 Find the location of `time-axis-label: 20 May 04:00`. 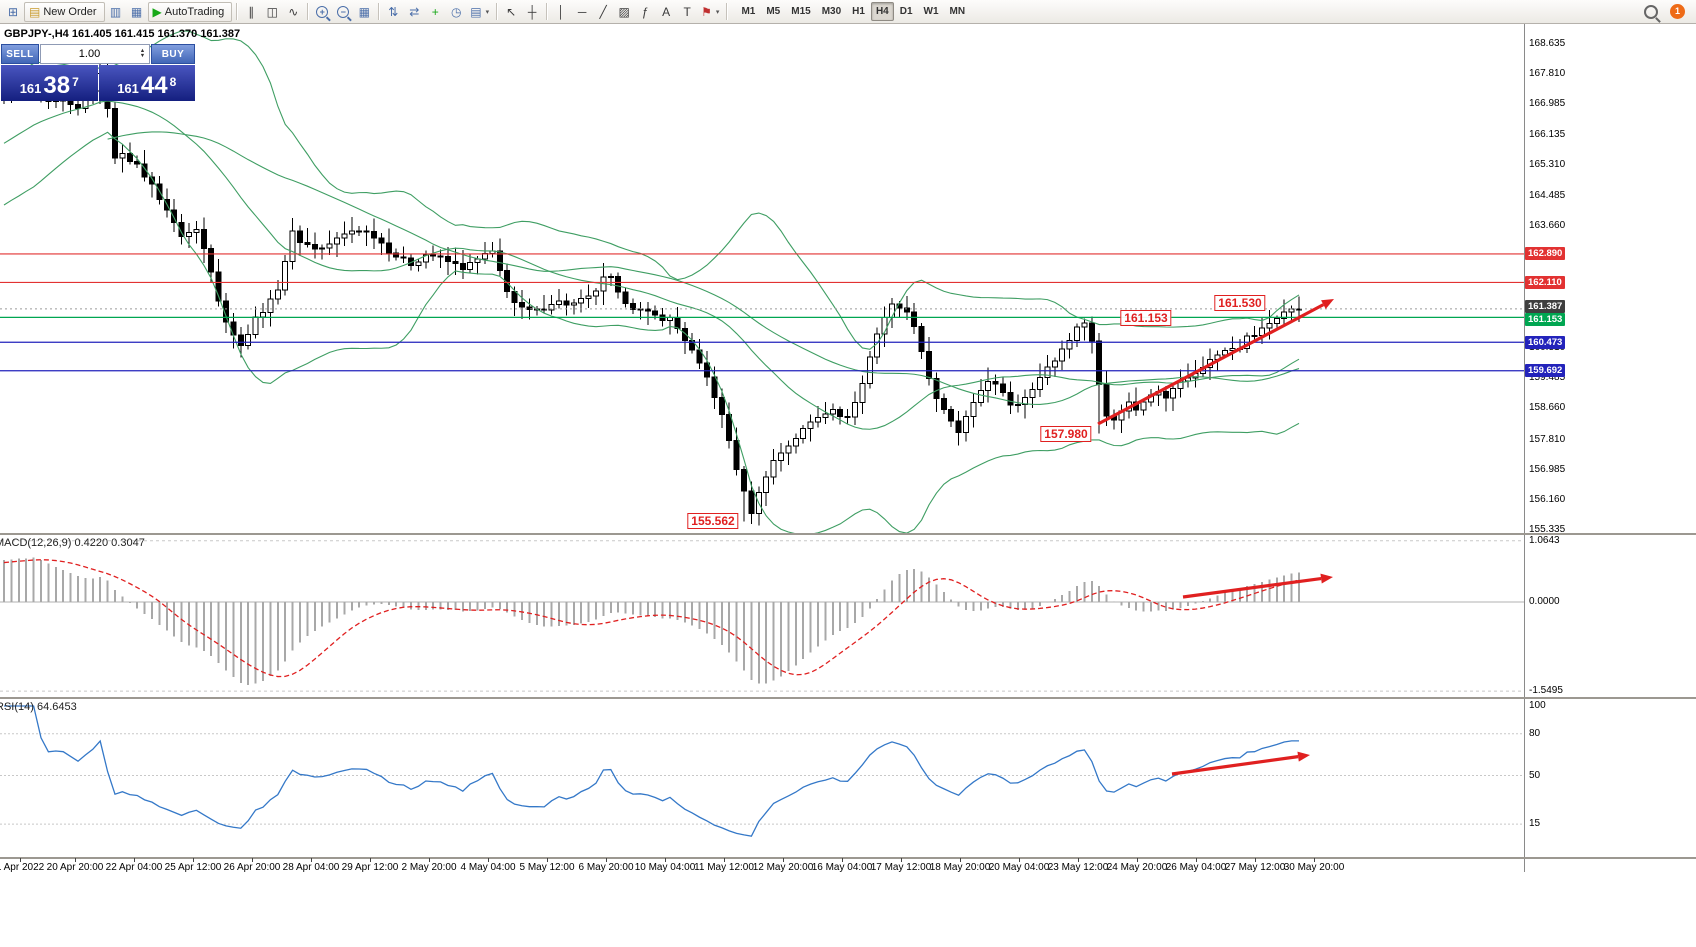

time-axis-label: 20 May 04:00 is located at coordinates (1019, 867).